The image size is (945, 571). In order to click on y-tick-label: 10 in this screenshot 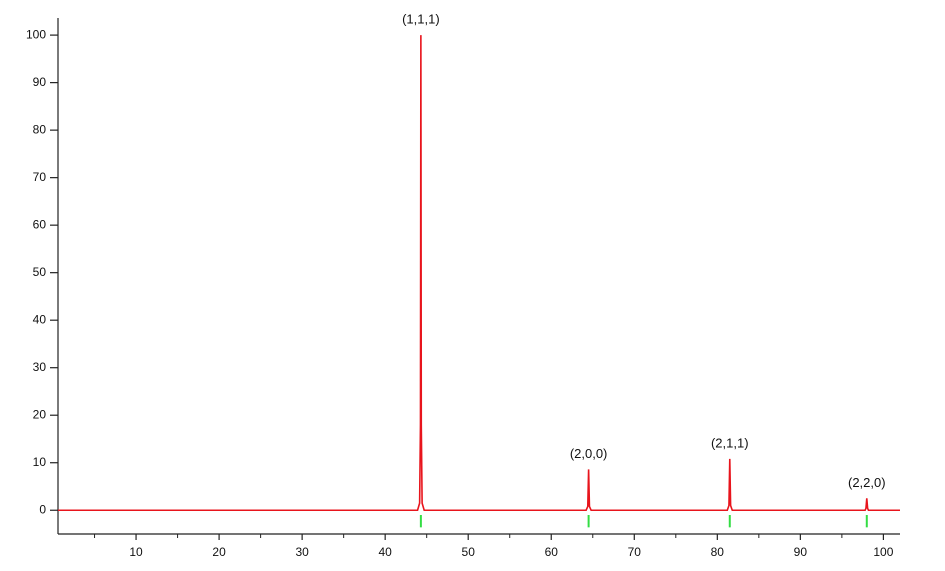, I will do `click(40, 462)`.